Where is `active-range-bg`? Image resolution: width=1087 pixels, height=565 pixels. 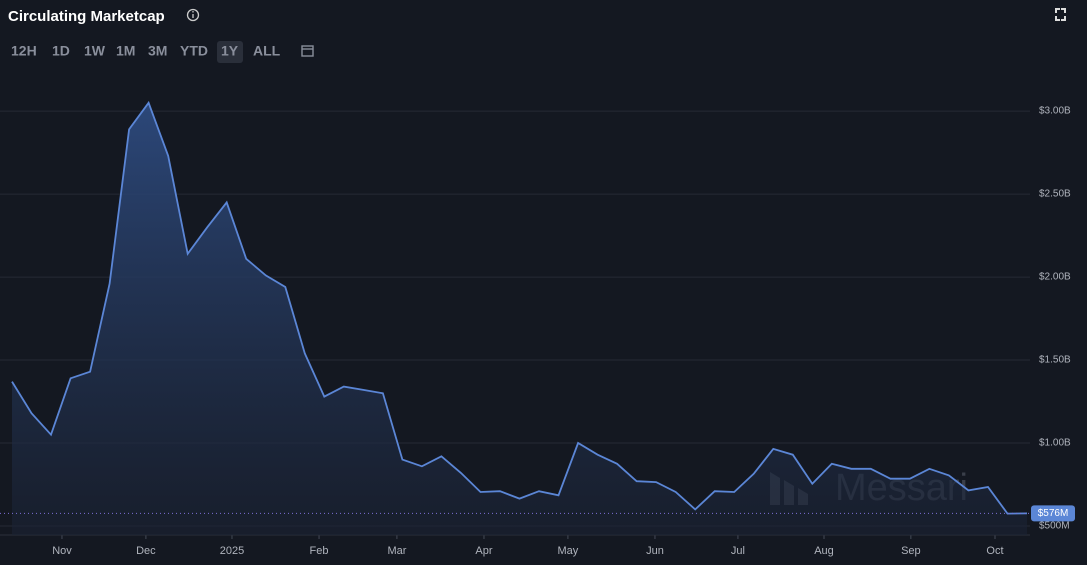
active-range-bg is located at coordinates (230, 52).